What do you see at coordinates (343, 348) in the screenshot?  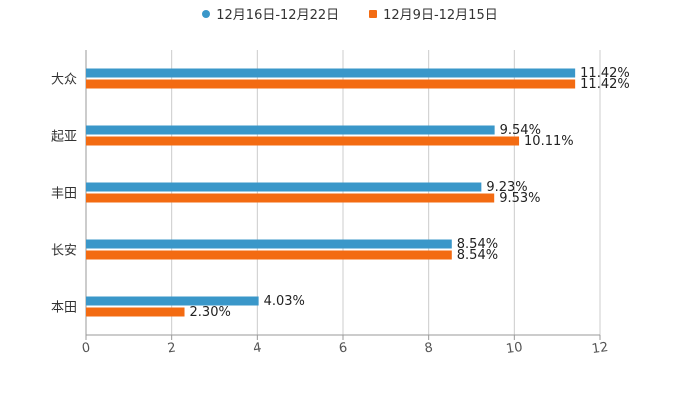 I see `tick-label-x-6: 6` at bounding box center [343, 348].